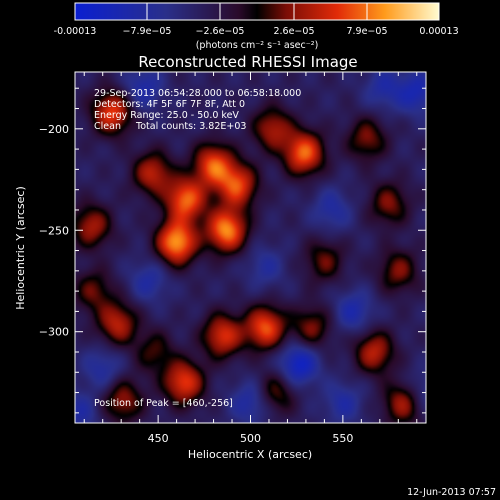 The image size is (500, 500). Describe the element at coordinates (169, 104) in the screenshot. I see `info-line-detectors: Detectors: 4F 5F 6F 7F 8F, Att 0` at that location.